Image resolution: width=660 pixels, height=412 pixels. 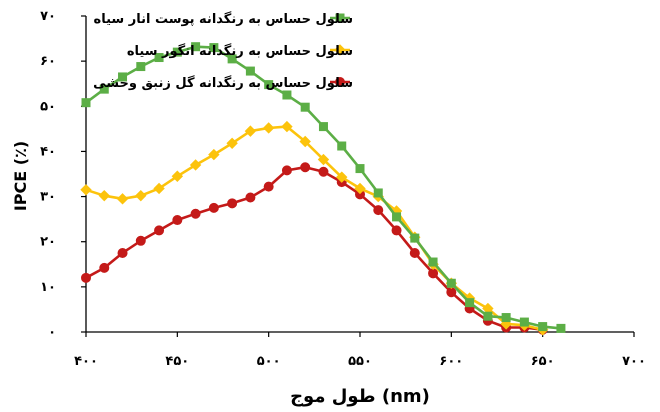 I want to click on x-tick-label: ۶۵۰, so click(x=543, y=361).